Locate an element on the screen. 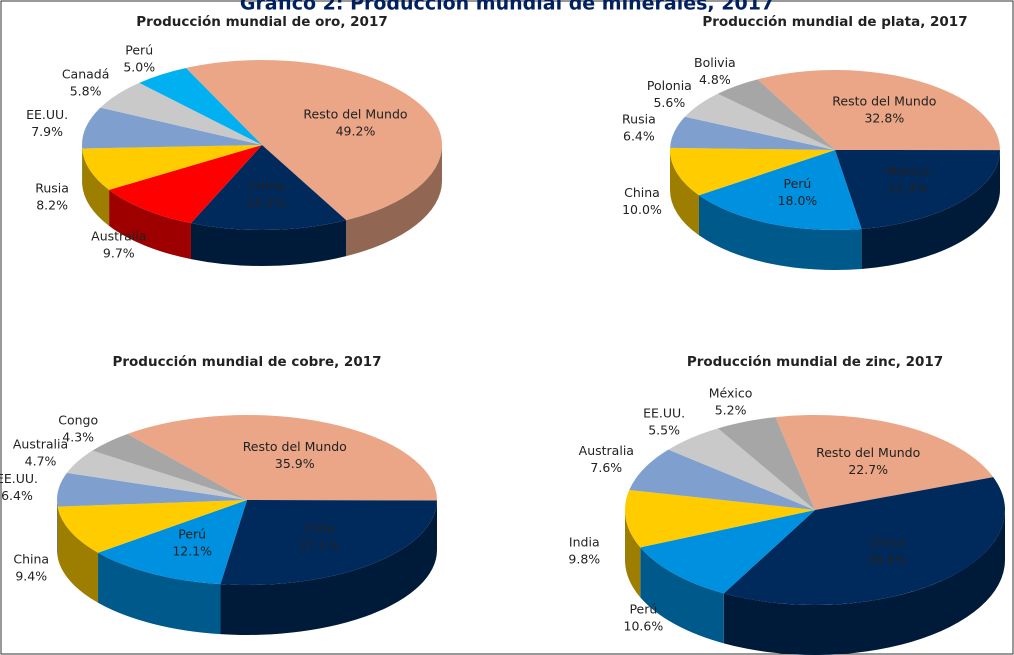 Image resolution: width=1014 pixels, height=655 pixels. slice-value-label: 10.0% is located at coordinates (642, 209).